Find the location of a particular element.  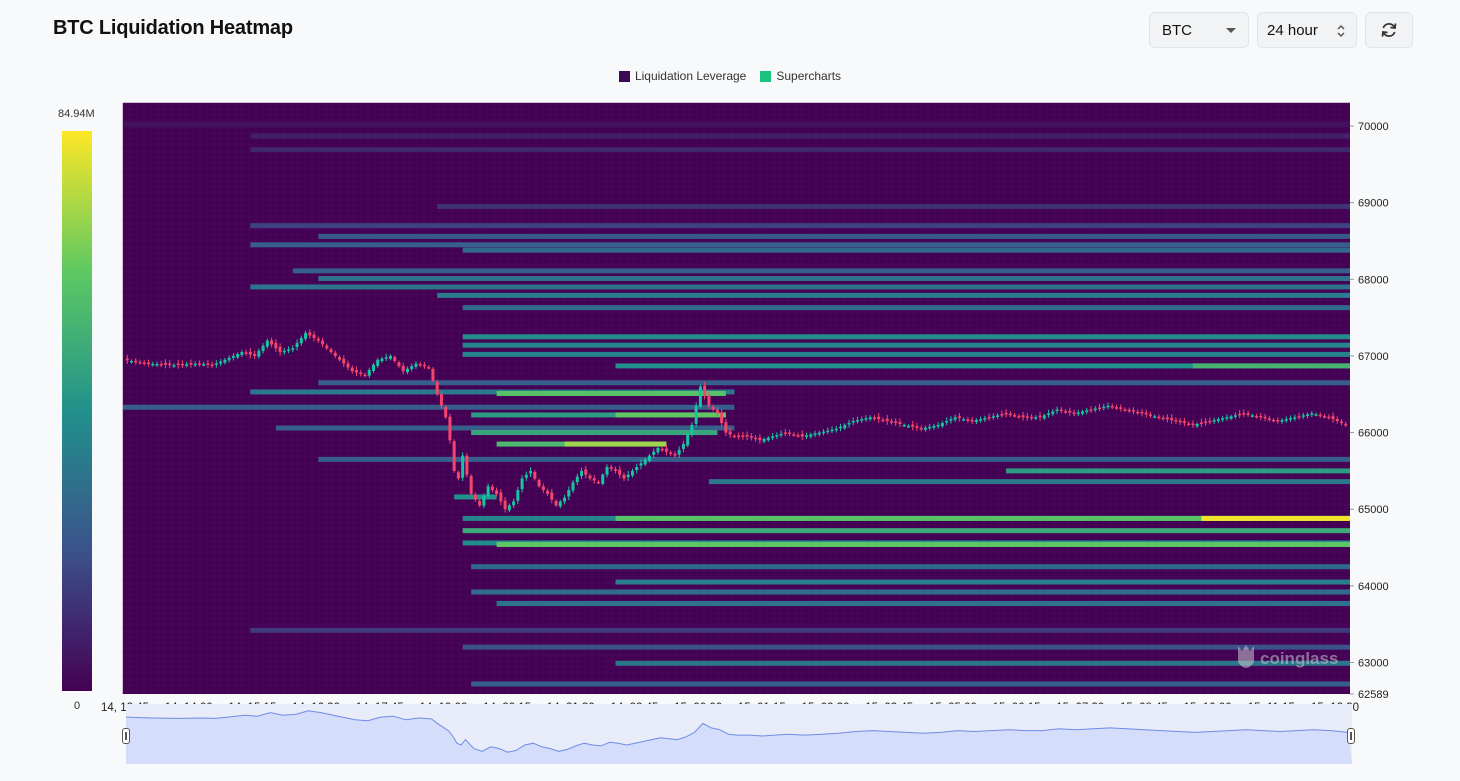

colorbar is located at coordinates (77, 411).